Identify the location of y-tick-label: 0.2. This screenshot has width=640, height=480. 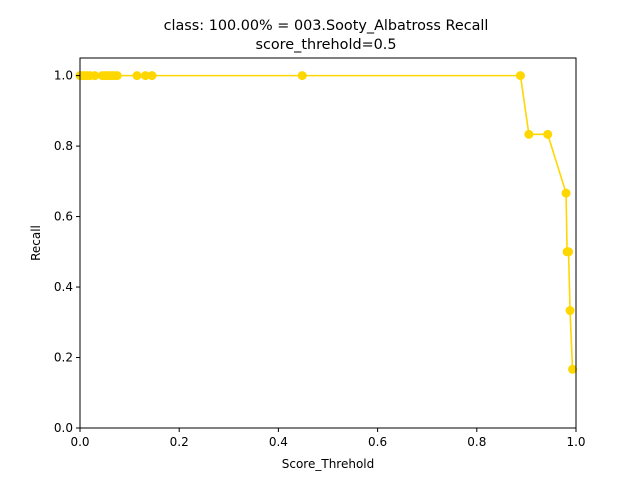
(63, 358).